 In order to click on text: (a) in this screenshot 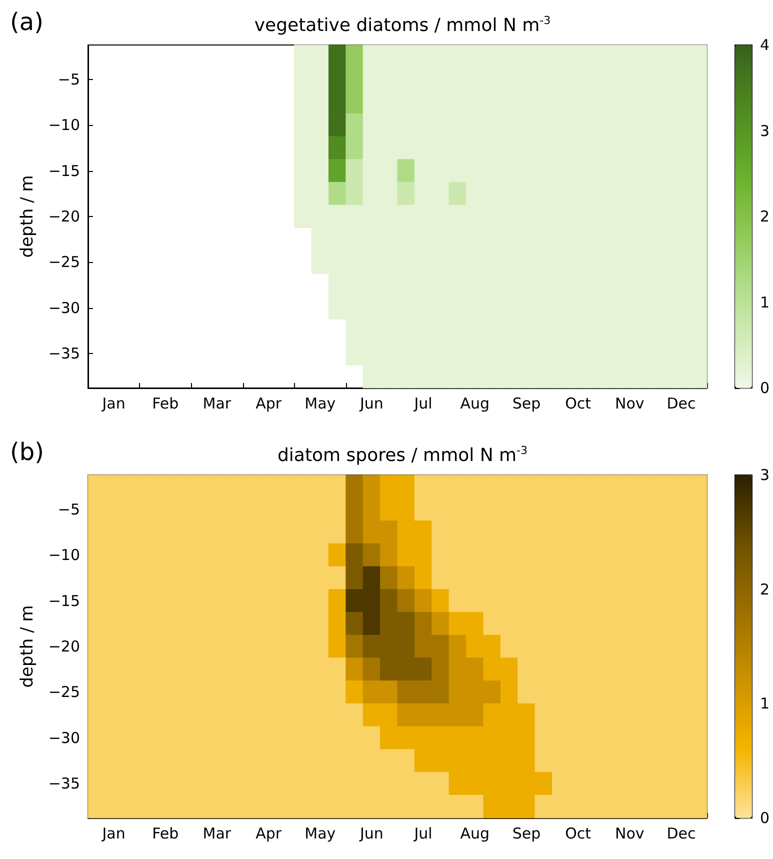, I will do `click(27, 22)`.